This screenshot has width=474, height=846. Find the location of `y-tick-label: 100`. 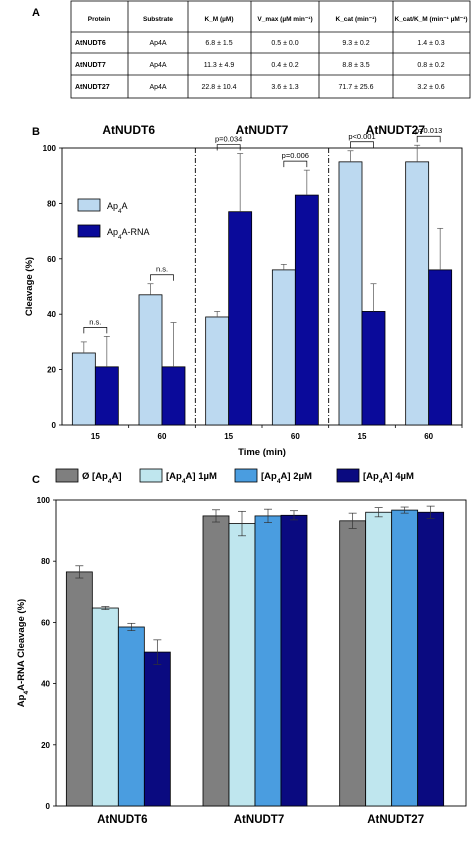

y-tick-label: 100 is located at coordinates (50, 148).